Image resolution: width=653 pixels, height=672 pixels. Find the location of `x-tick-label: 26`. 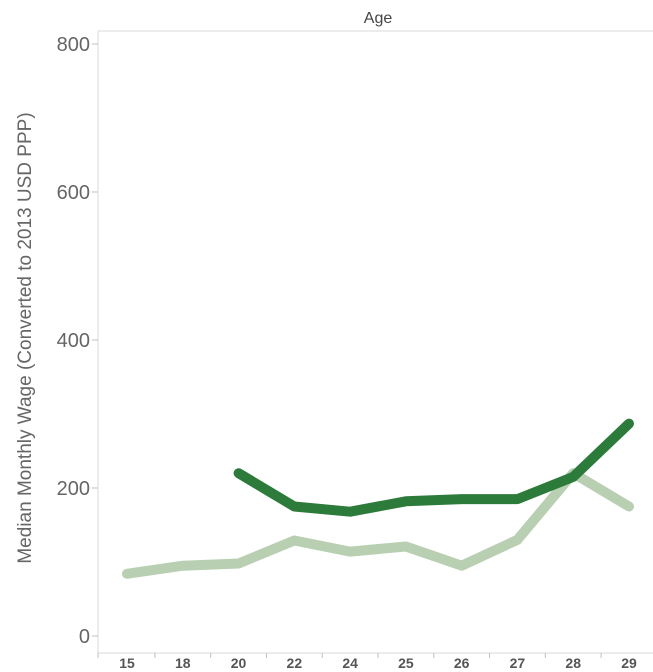

x-tick-label: 26 is located at coordinates (462, 663).